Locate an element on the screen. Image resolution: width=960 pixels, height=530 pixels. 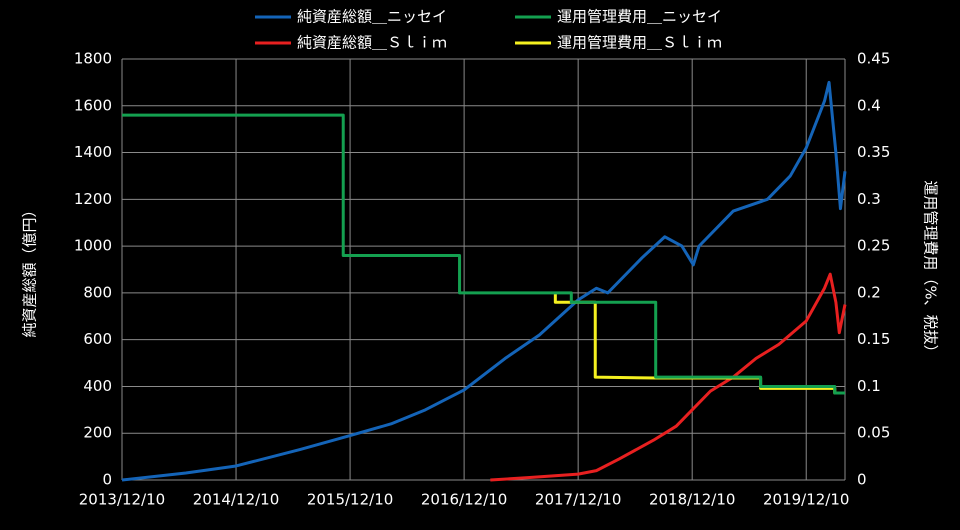
y2-tick-label: 0.4 is located at coordinates (869, 105).